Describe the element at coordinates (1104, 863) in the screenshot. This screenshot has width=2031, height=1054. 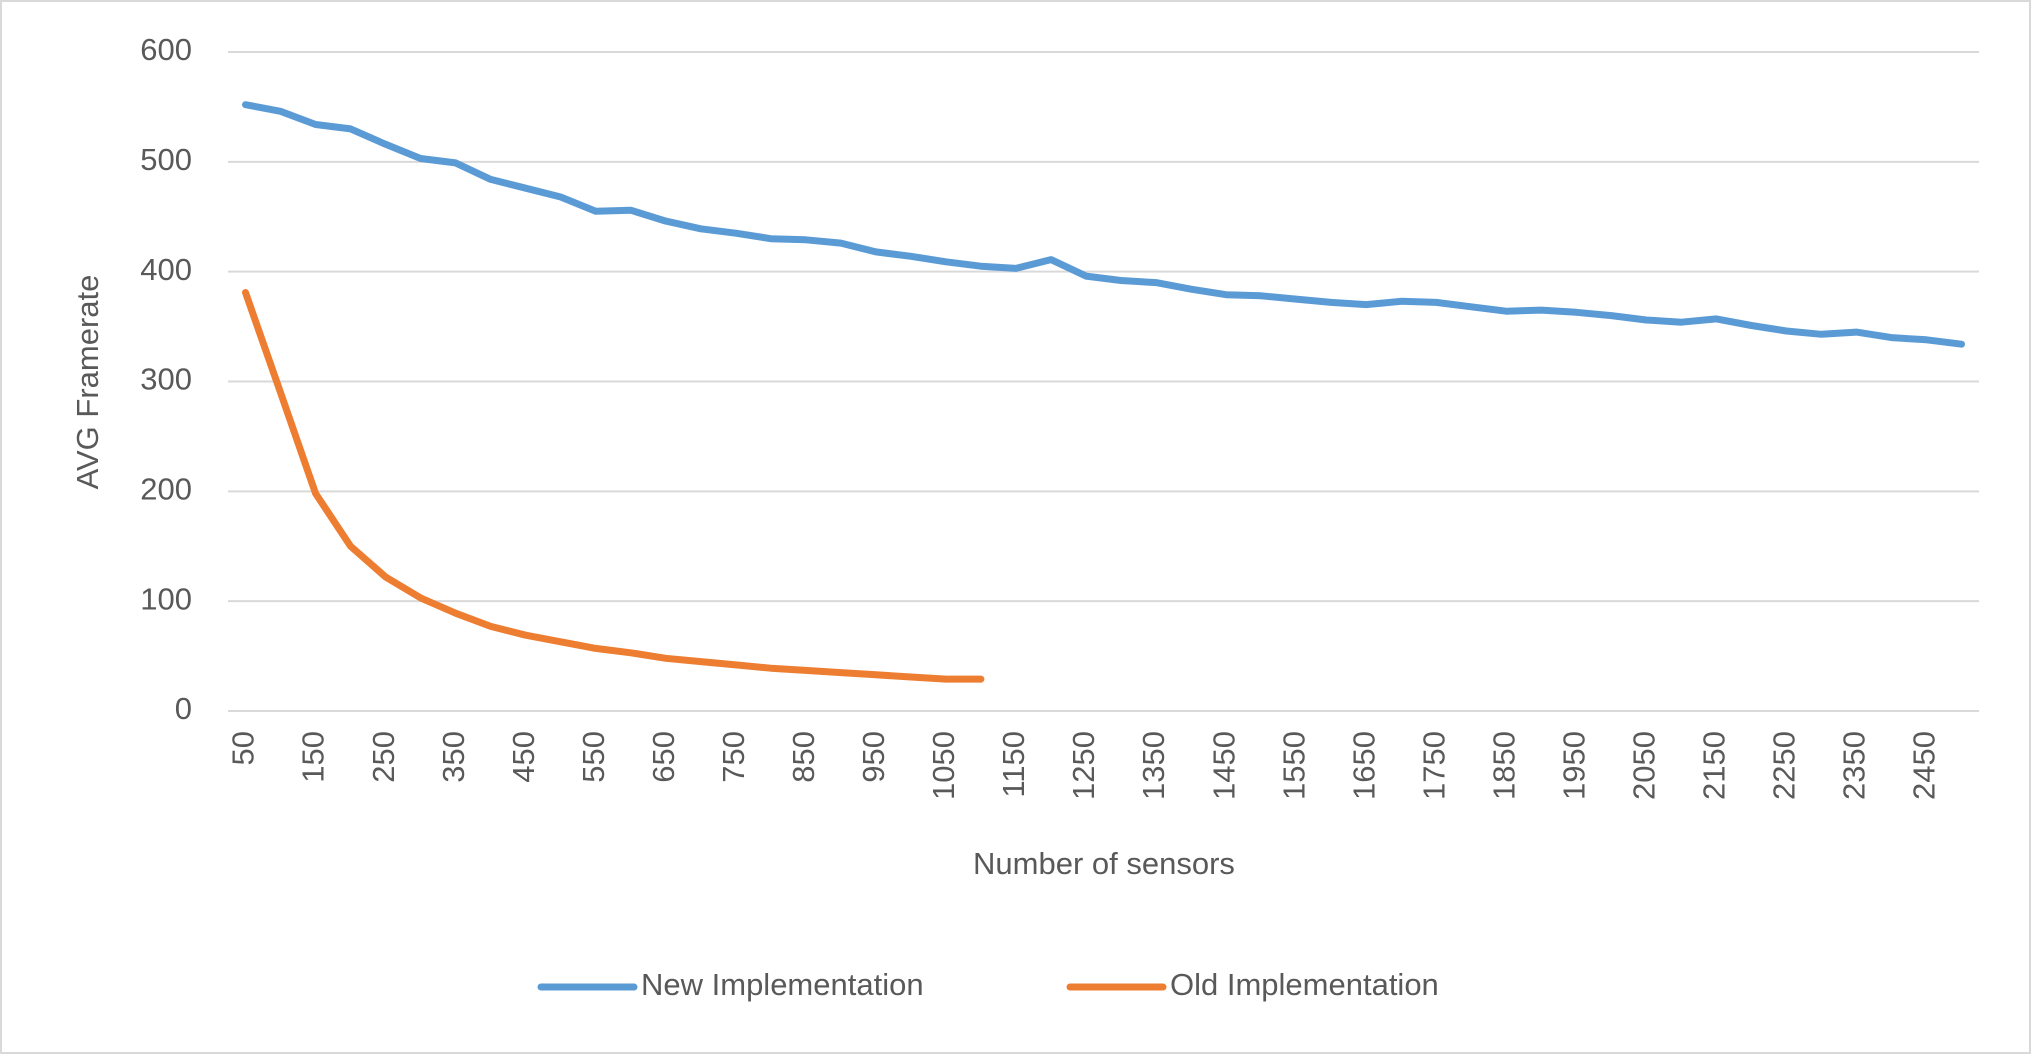
I see `x-axis-title: Number of sensors` at that location.